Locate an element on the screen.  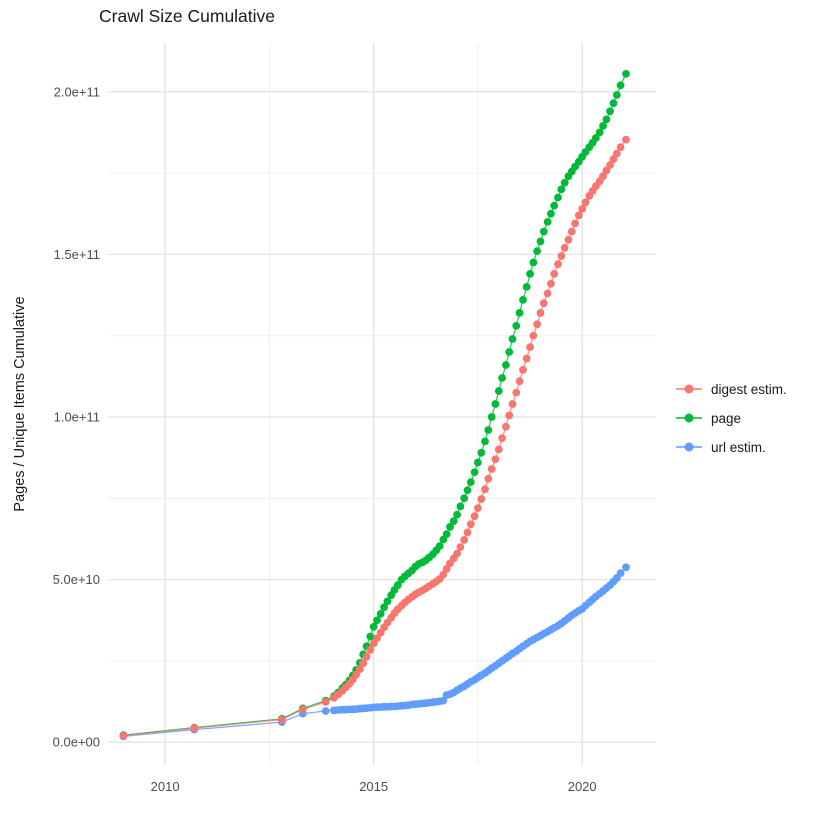
y-axis-tick-label: 0.0e+00 is located at coordinates (76, 742).